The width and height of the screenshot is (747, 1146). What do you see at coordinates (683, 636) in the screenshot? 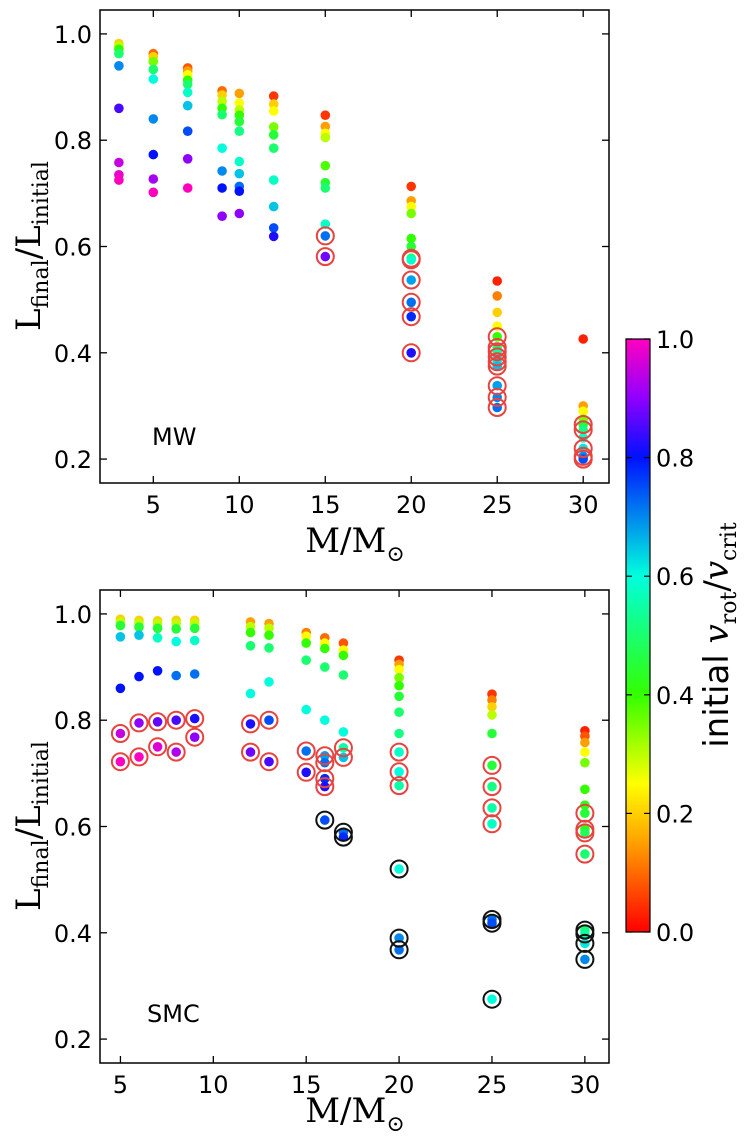
I see `colorbar: 0.0 0.2 0.4 0.6 0.8 1.0 initial vrot/vcrit` at bounding box center [683, 636].